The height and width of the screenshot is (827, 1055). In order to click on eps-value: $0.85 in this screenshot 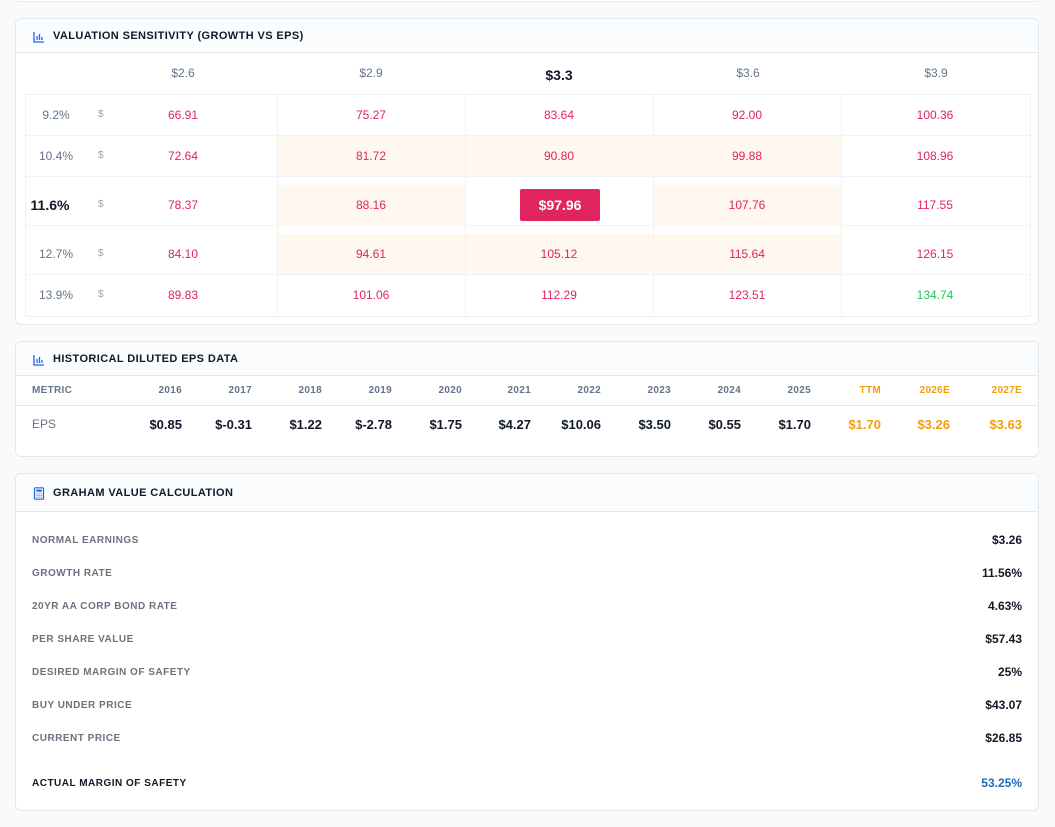, I will do `click(165, 424)`.